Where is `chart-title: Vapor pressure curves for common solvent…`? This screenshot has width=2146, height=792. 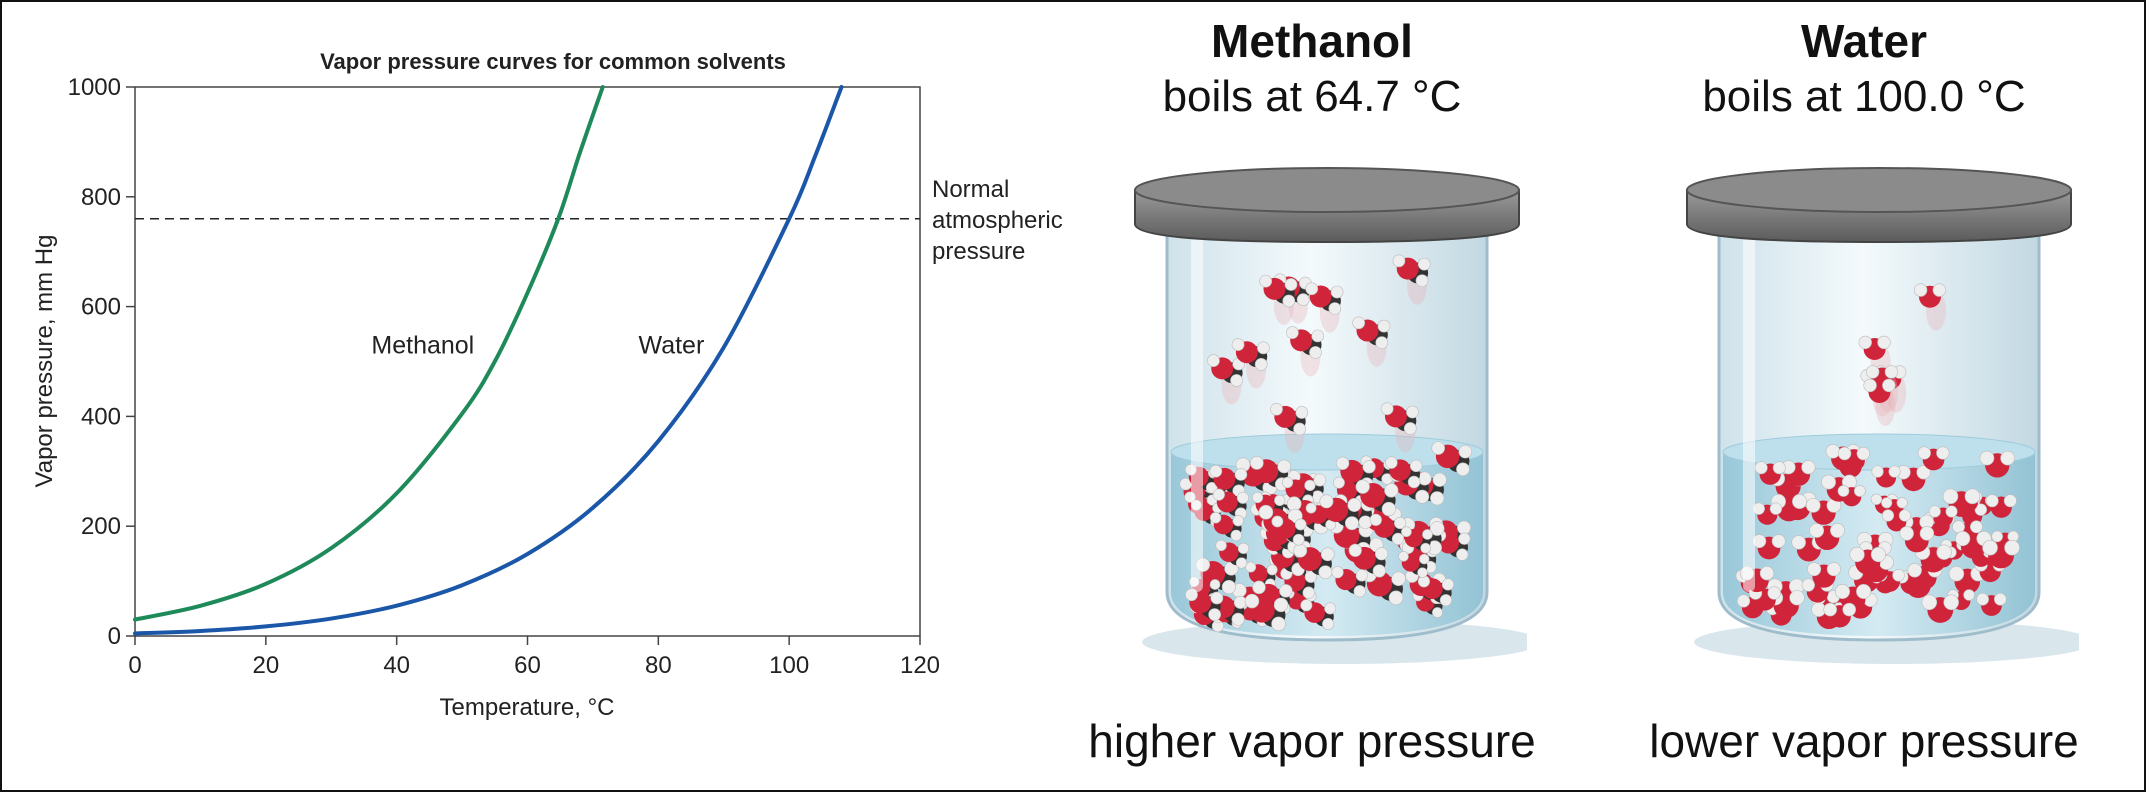 chart-title: Vapor pressure curves for common solvent… is located at coordinates (553, 61).